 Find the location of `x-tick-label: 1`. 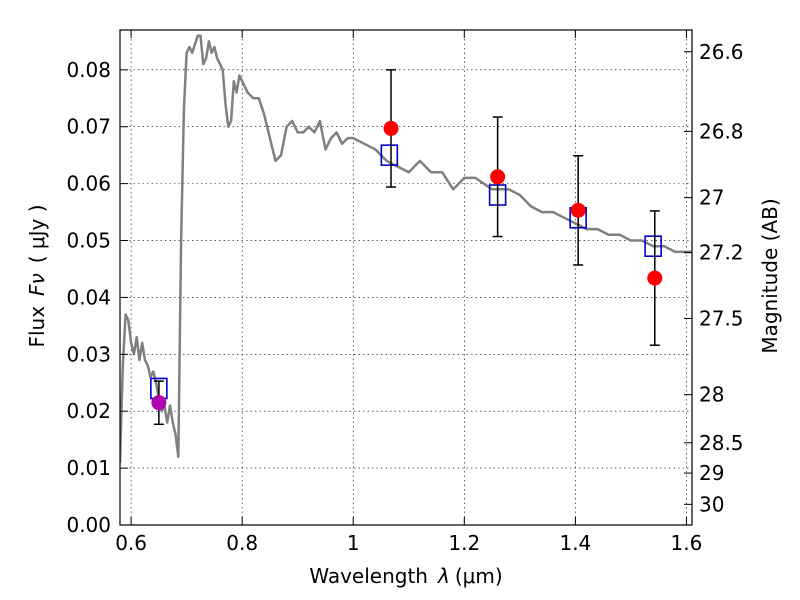

x-tick-label: 1 is located at coordinates (353, 543).